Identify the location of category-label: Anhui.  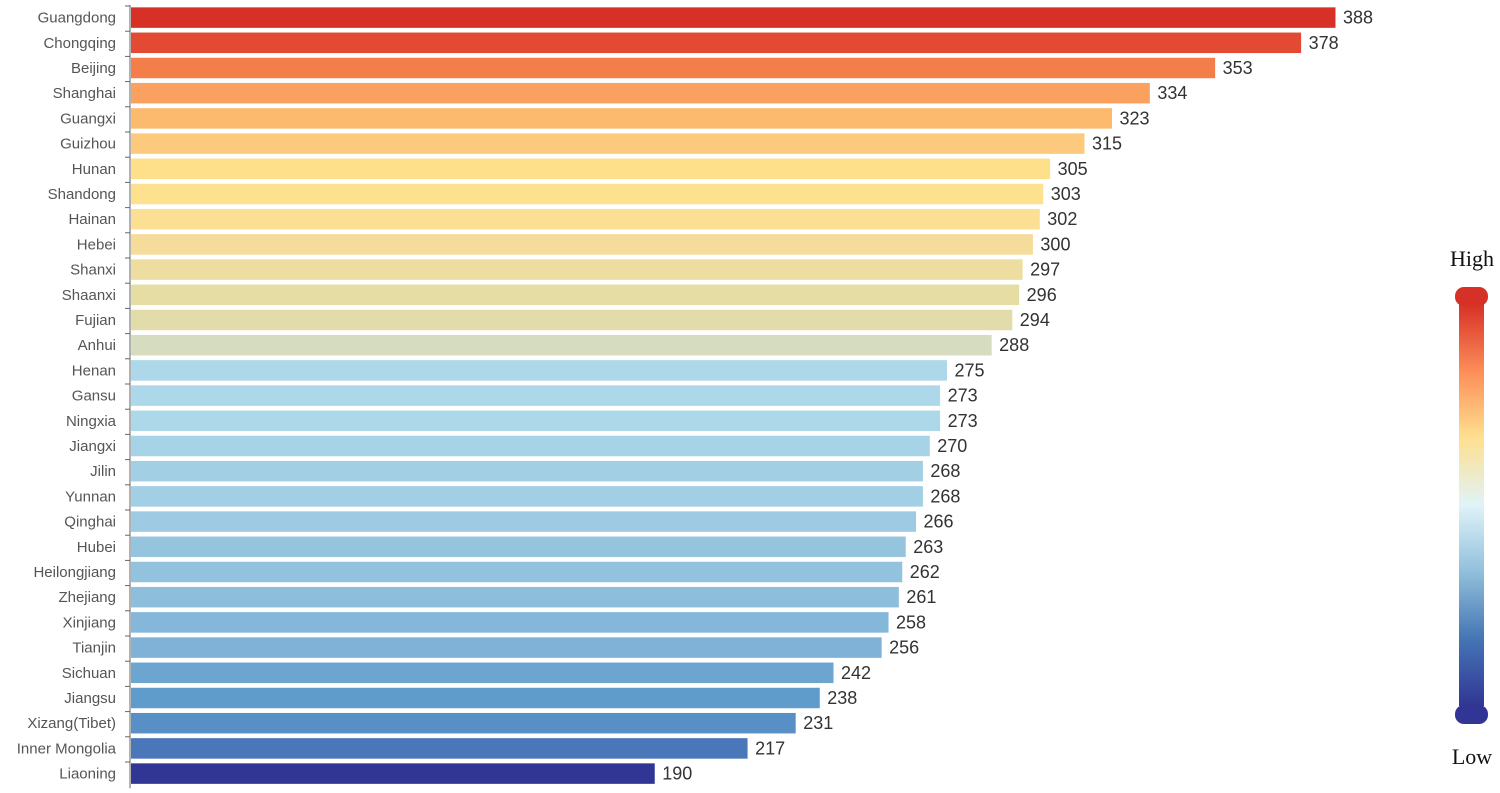
(97, 345).